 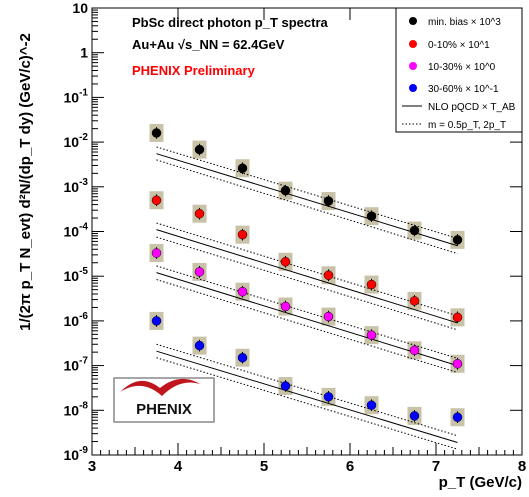 What do you see at coordinates (76, 141) in the screenshot?
I see `y-tick-label: 10⁻²` at bounding box center [76, 141].